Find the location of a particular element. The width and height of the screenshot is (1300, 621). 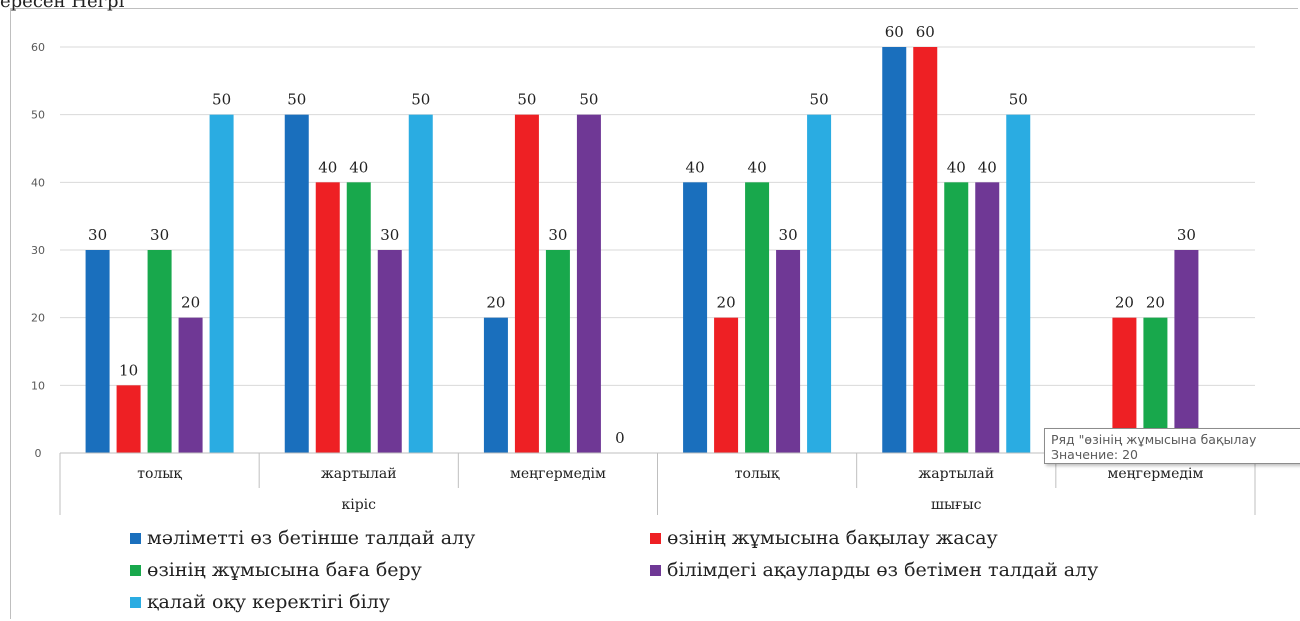

legend-label: мәліметті өз бетінше талдай алу is located at coordinates (311, 538).